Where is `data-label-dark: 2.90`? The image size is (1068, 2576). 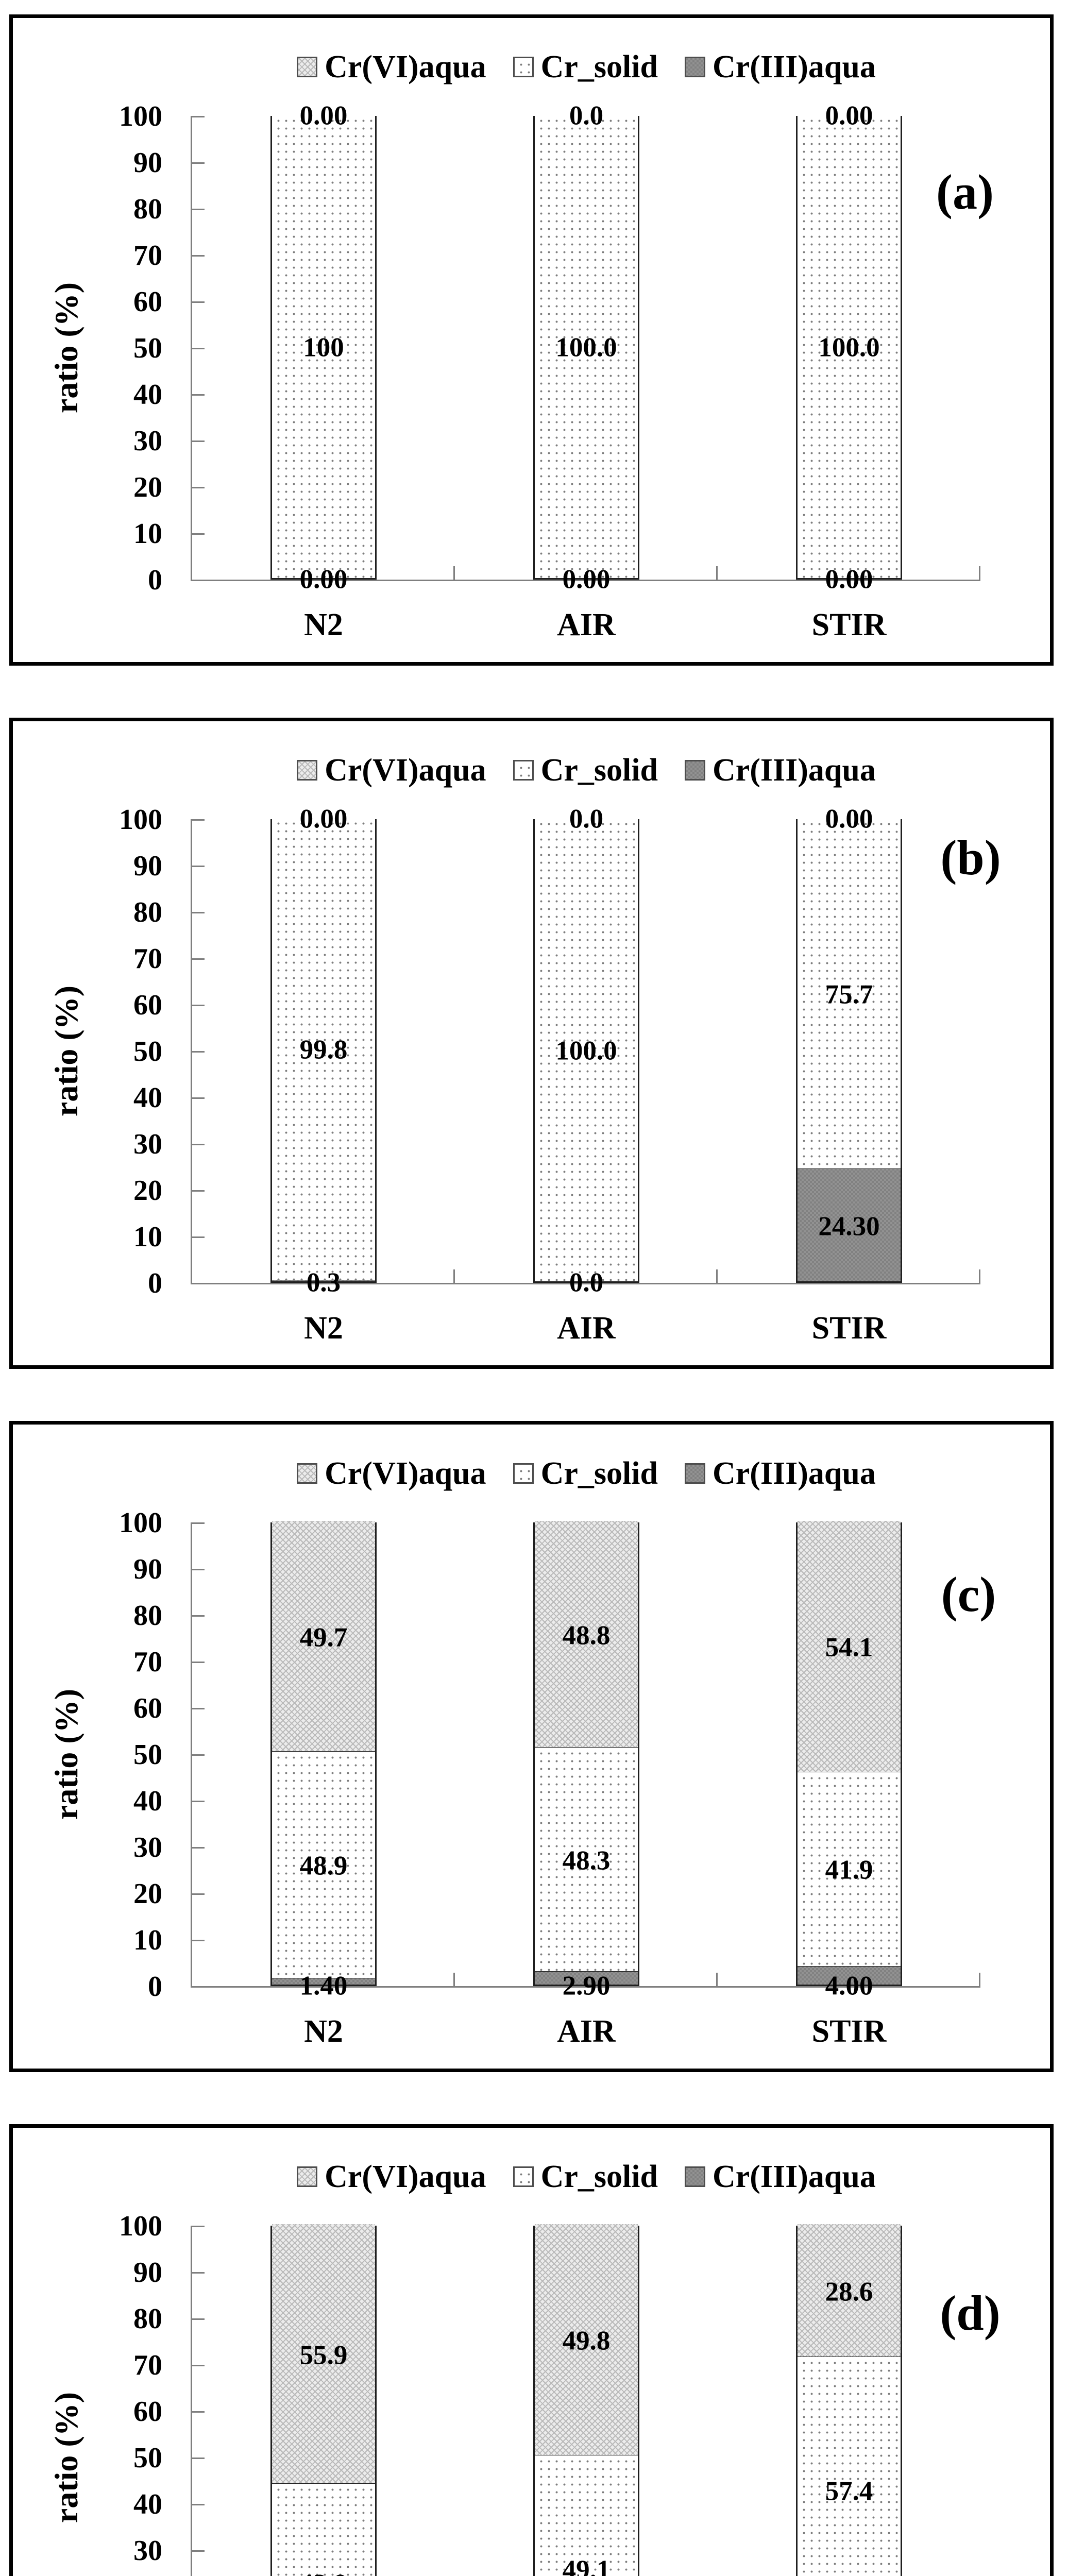 data-label-dark: 2.90 is located at coordinates (586, 1986).